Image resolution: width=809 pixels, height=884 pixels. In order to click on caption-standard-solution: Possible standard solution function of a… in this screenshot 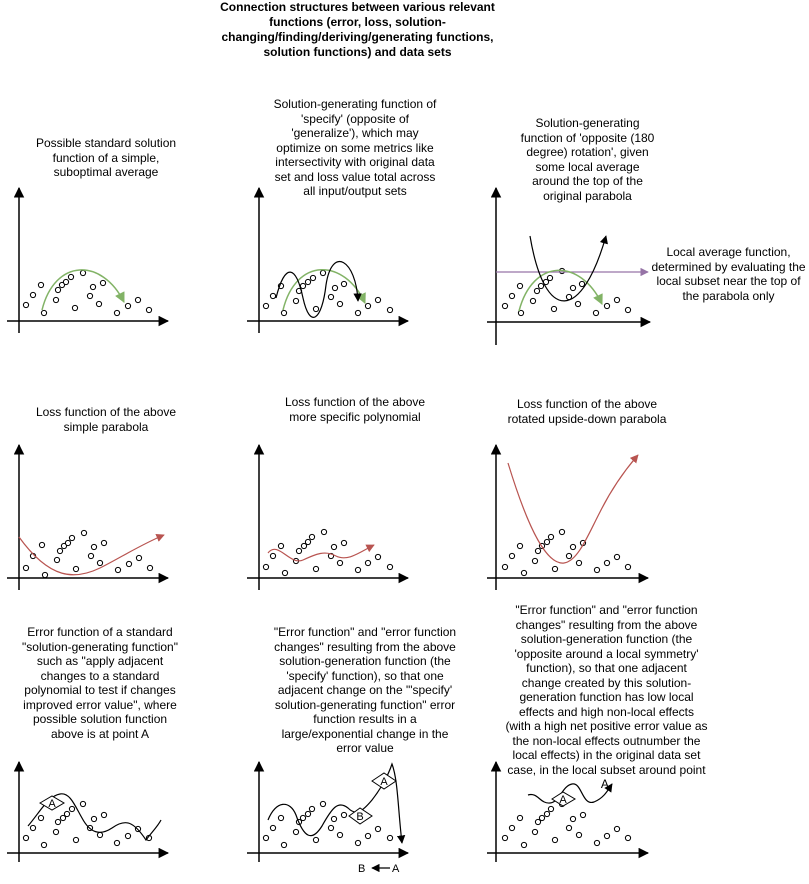, I will do `click(106, 157)`.